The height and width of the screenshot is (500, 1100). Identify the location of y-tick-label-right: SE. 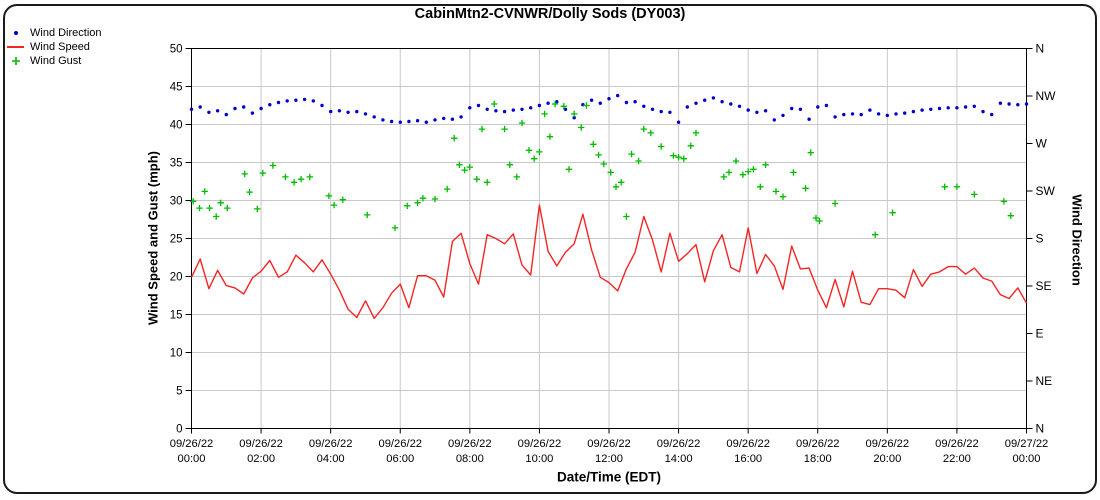
(1044, 286).